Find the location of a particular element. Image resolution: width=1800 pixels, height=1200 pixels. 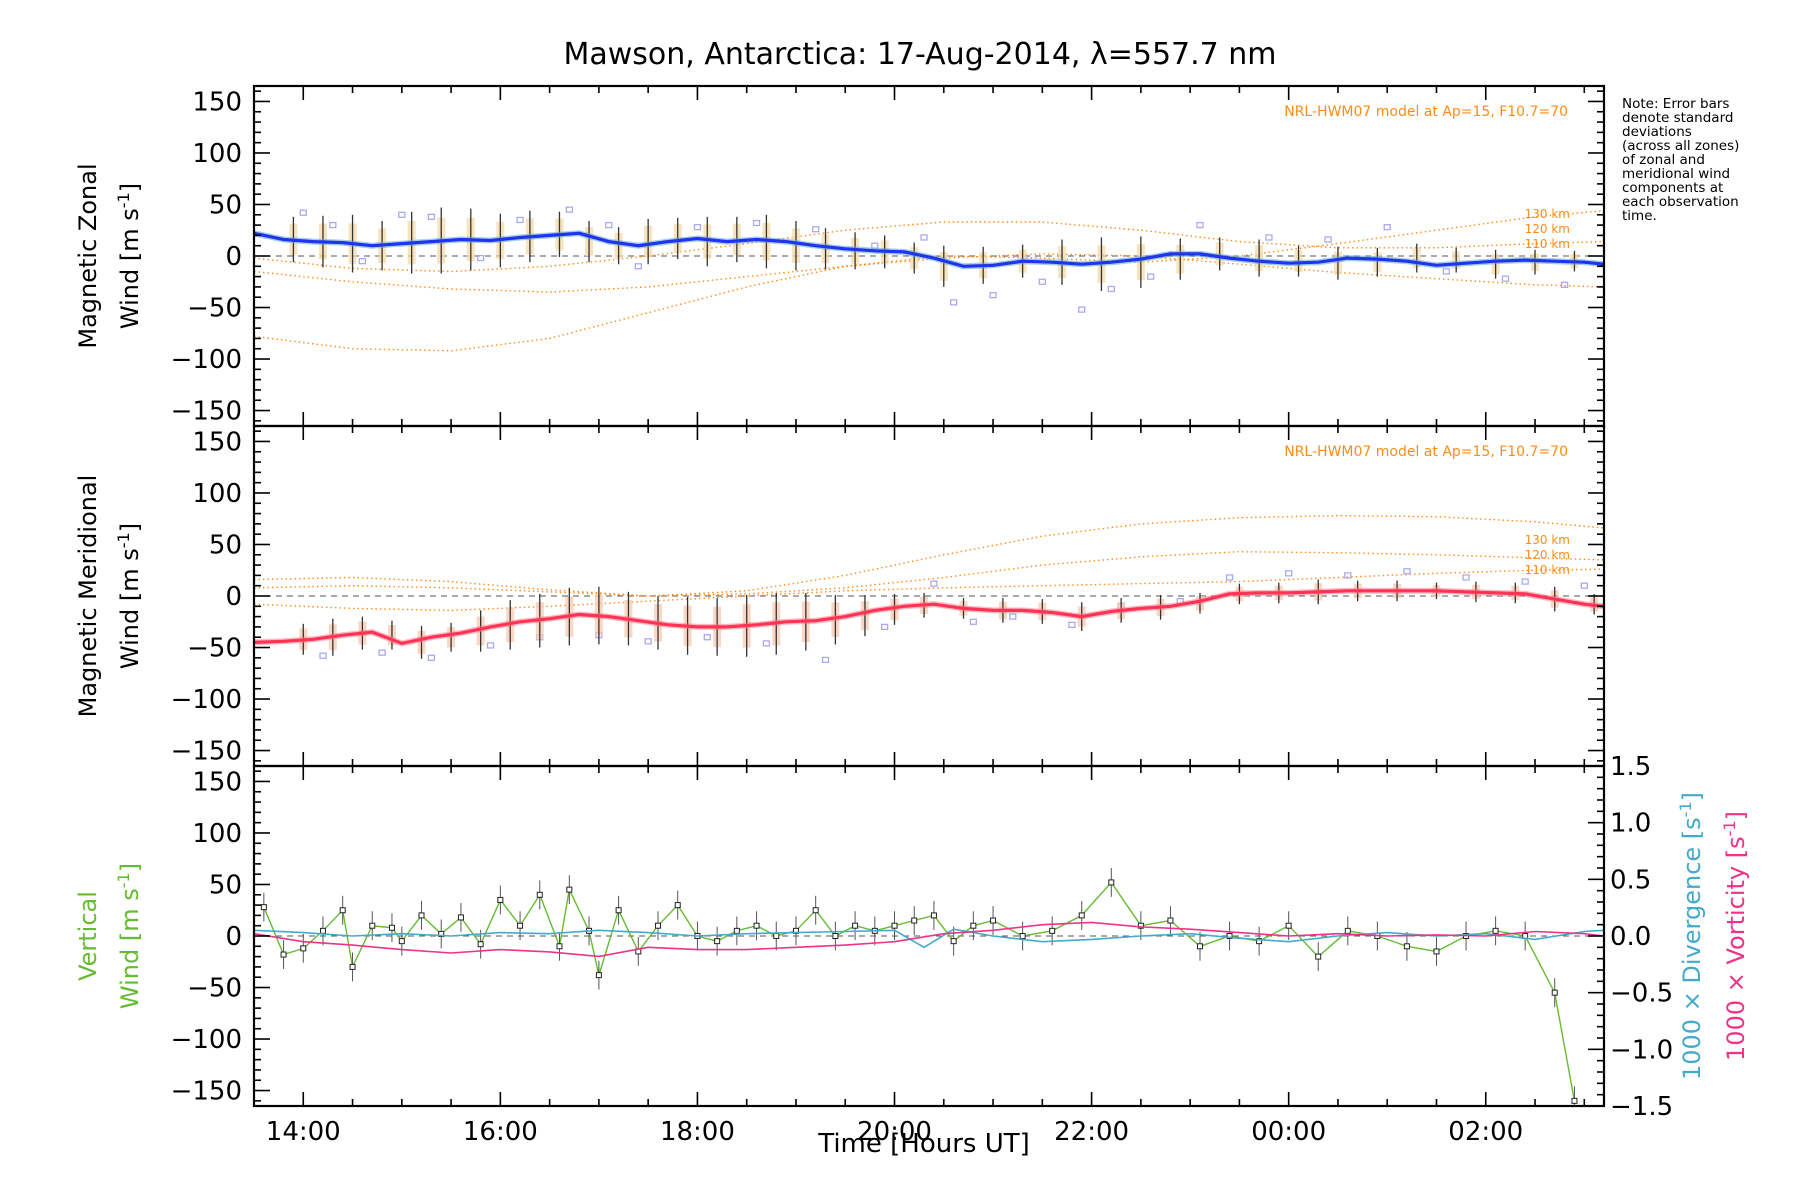

note-line: (across all zones) is located at coordinates (1681, 146).